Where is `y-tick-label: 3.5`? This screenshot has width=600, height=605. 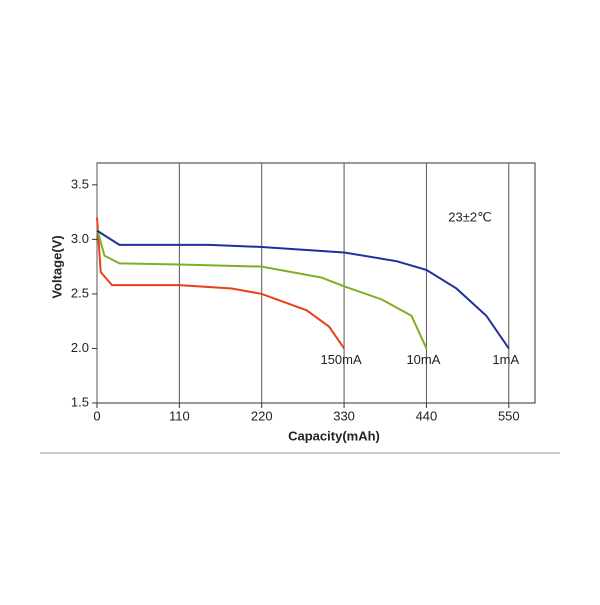
y-tick-label: 3.5 is located at coordinates (80, 183).